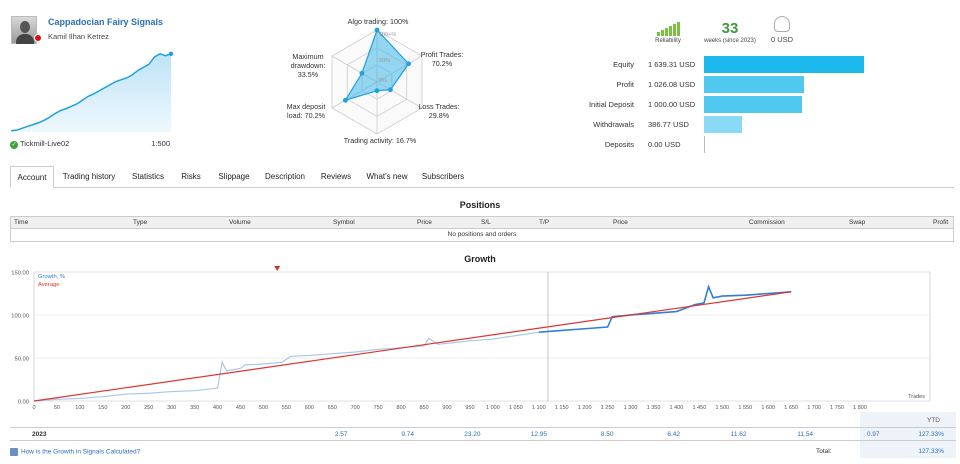 The height and width of the screenshot is (464, 960). What do you see at coordinates (668, 33) in the screenshot?
I see `reliability: Reliability` at bounding box center [668, 33].